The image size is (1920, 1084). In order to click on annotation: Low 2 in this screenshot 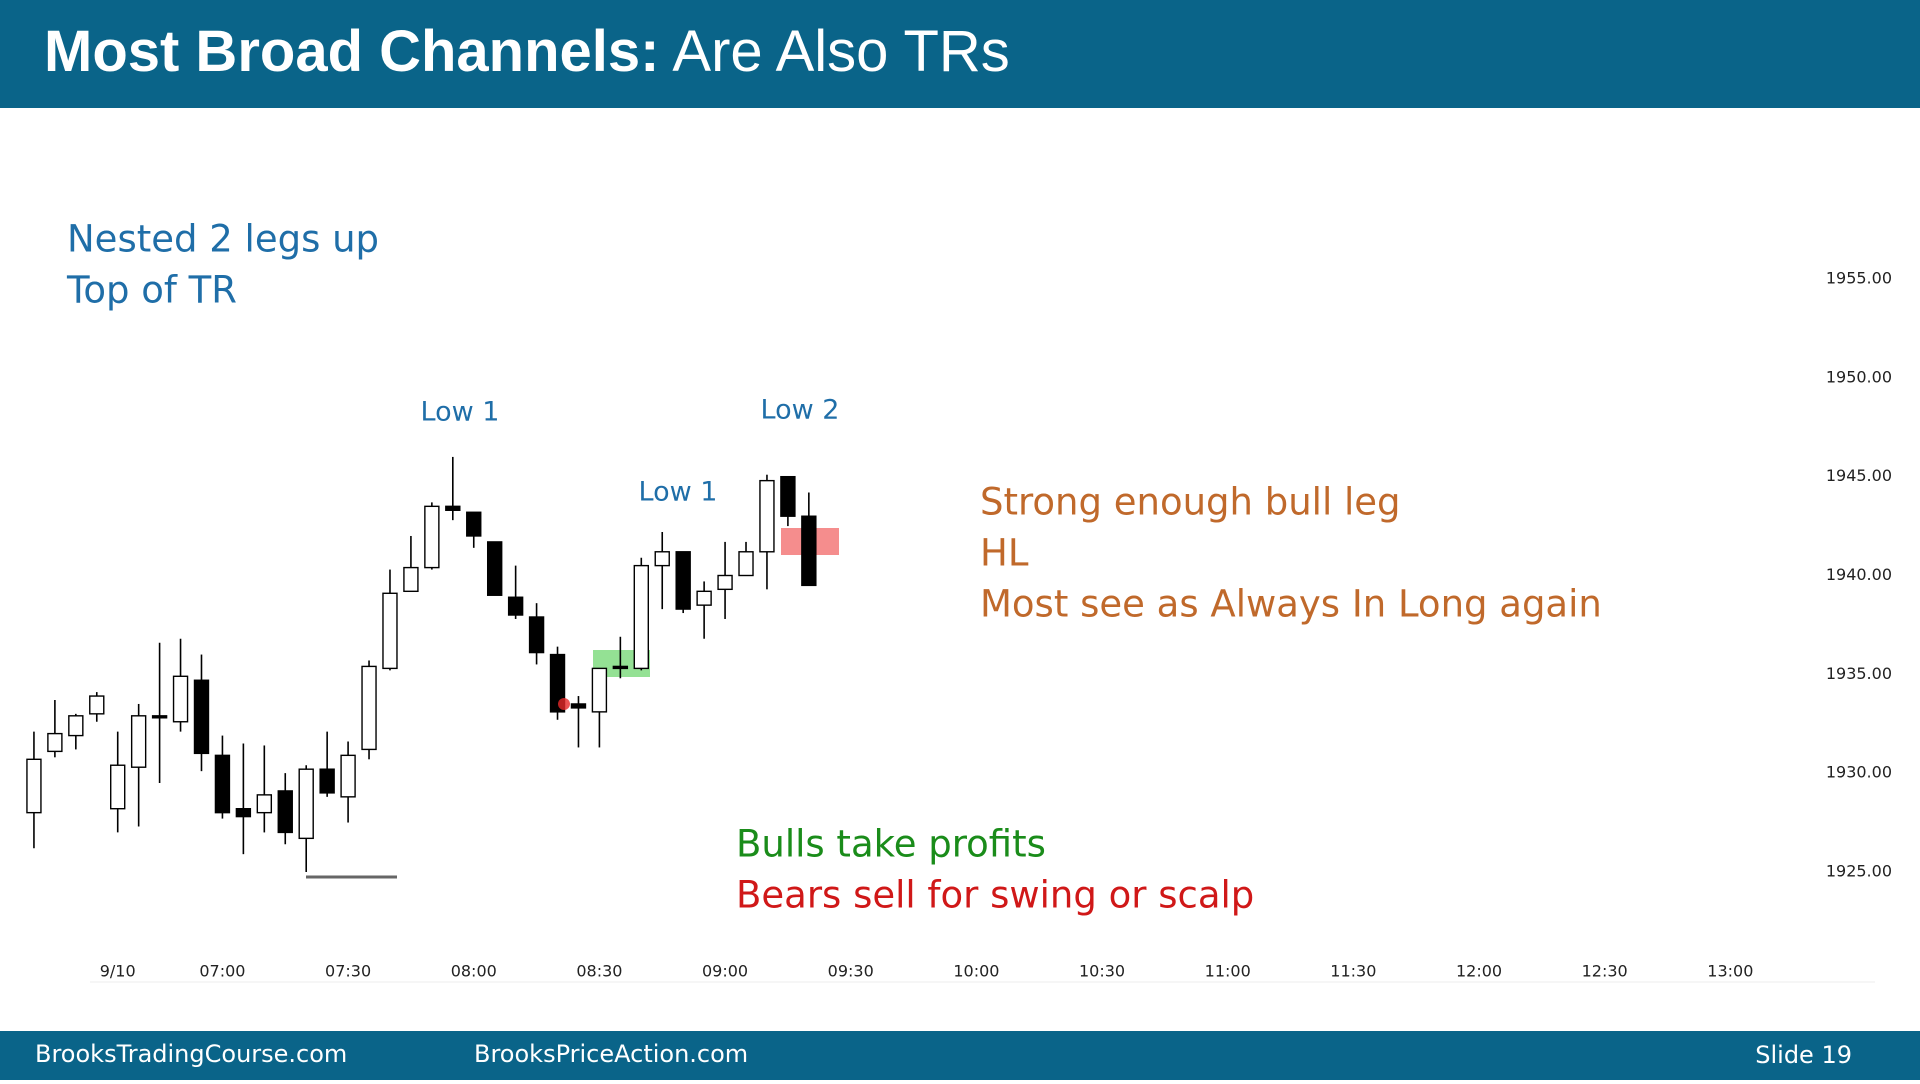, I will do `click(800, 410)`.